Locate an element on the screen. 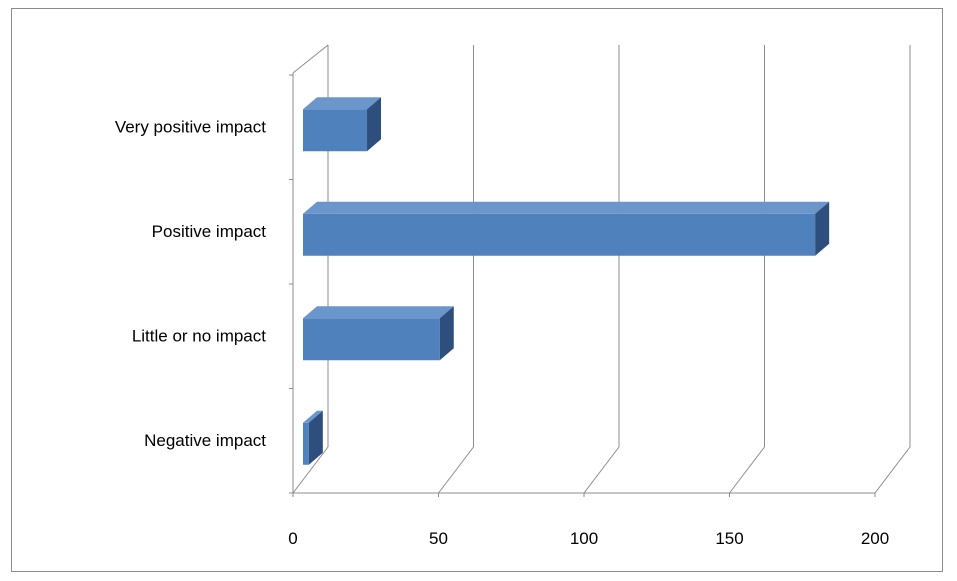 The image size is (957, 581). category-label: Positive impact is located at coordinates (209, 231).